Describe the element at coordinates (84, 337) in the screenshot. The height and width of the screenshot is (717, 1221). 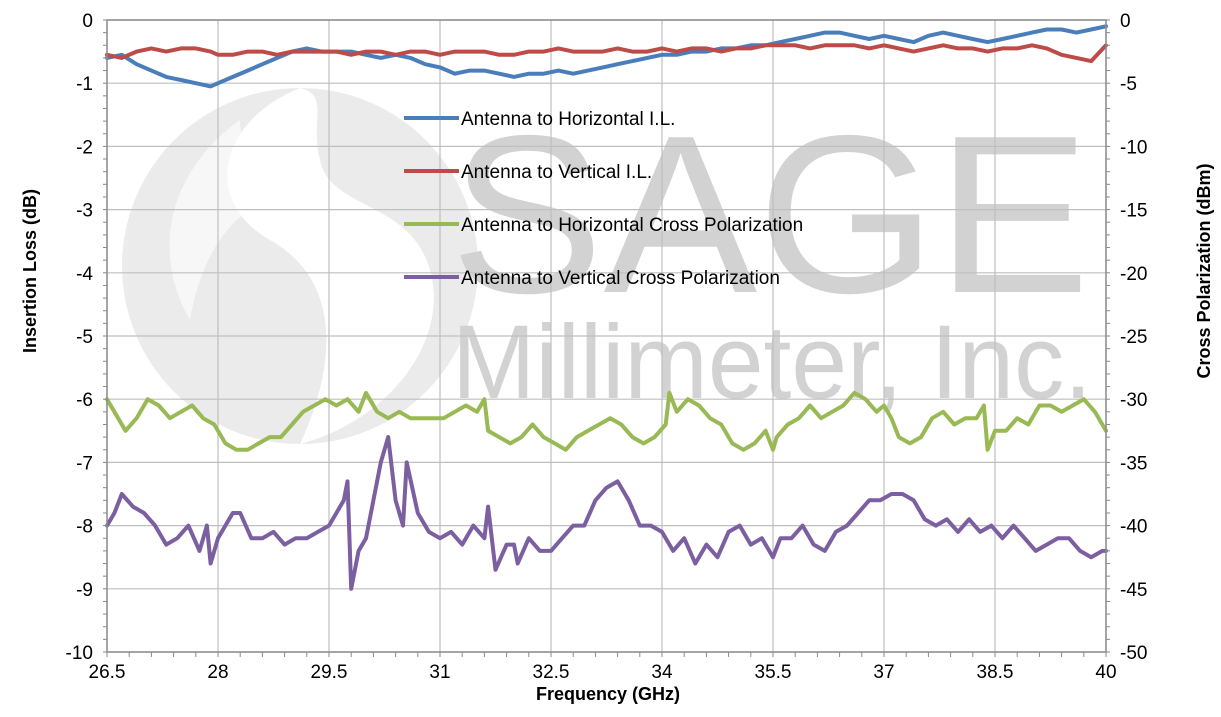
I see `y-tick-label: -5` at that location.